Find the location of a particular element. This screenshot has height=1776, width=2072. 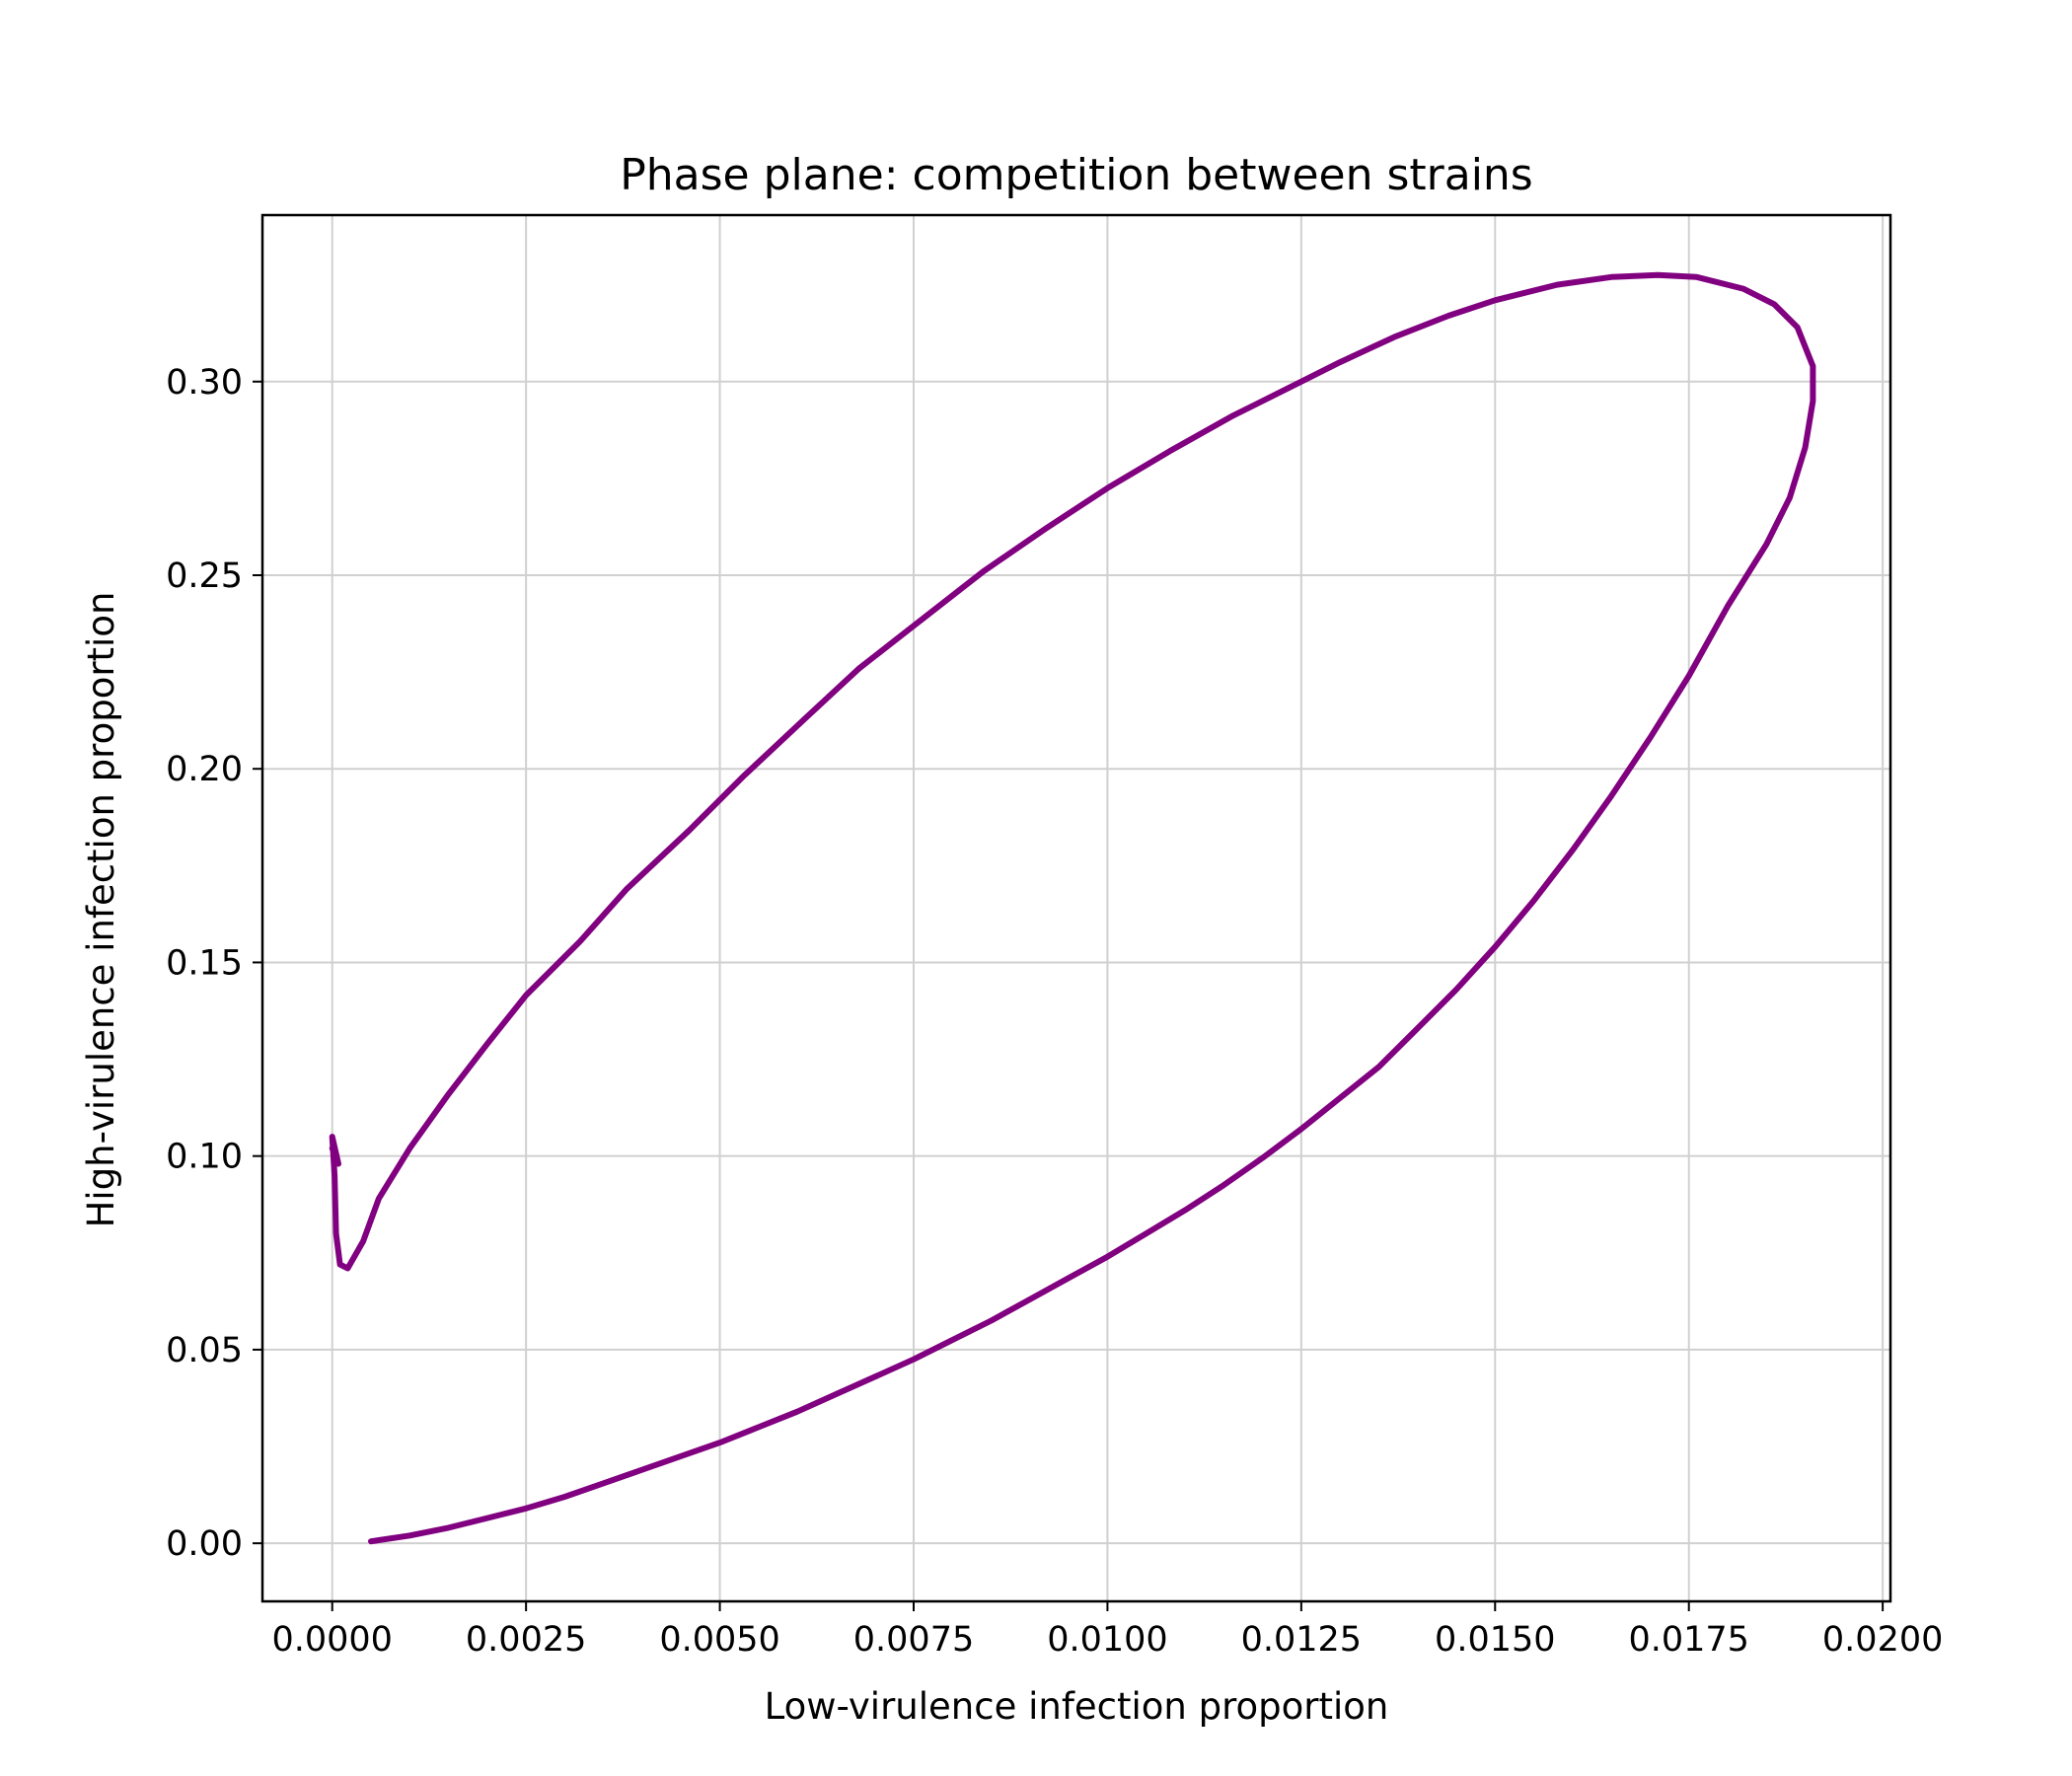

x-tick-label: 0.0100 is located at coordinates (1107, 1640).